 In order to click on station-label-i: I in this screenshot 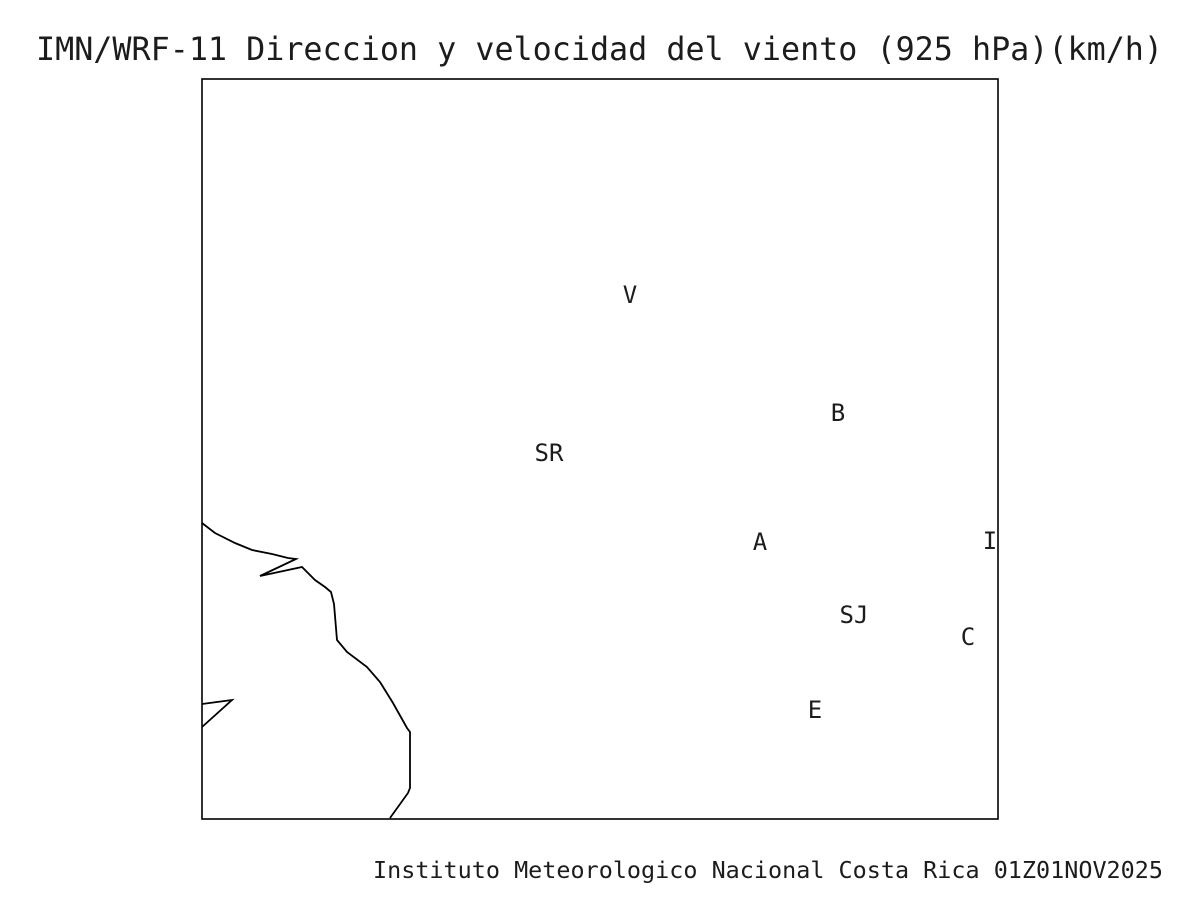, I will do `click(990, 541)`.